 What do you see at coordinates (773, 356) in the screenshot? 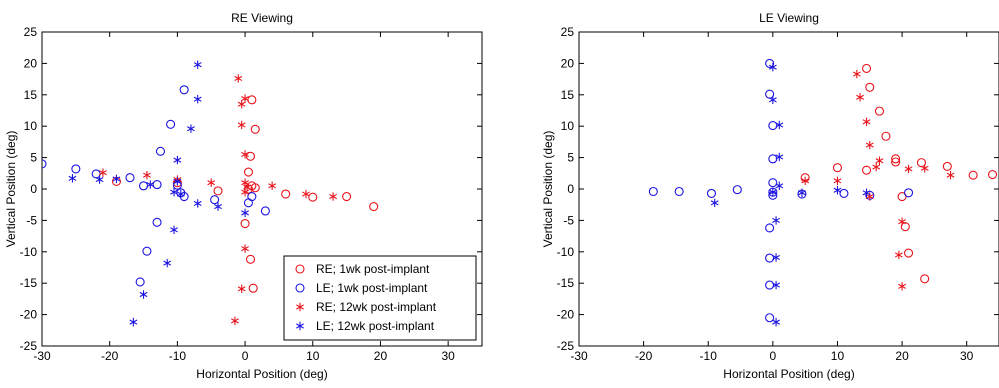
I see `x-tick-label: 0` at bounding box center [773, 356].